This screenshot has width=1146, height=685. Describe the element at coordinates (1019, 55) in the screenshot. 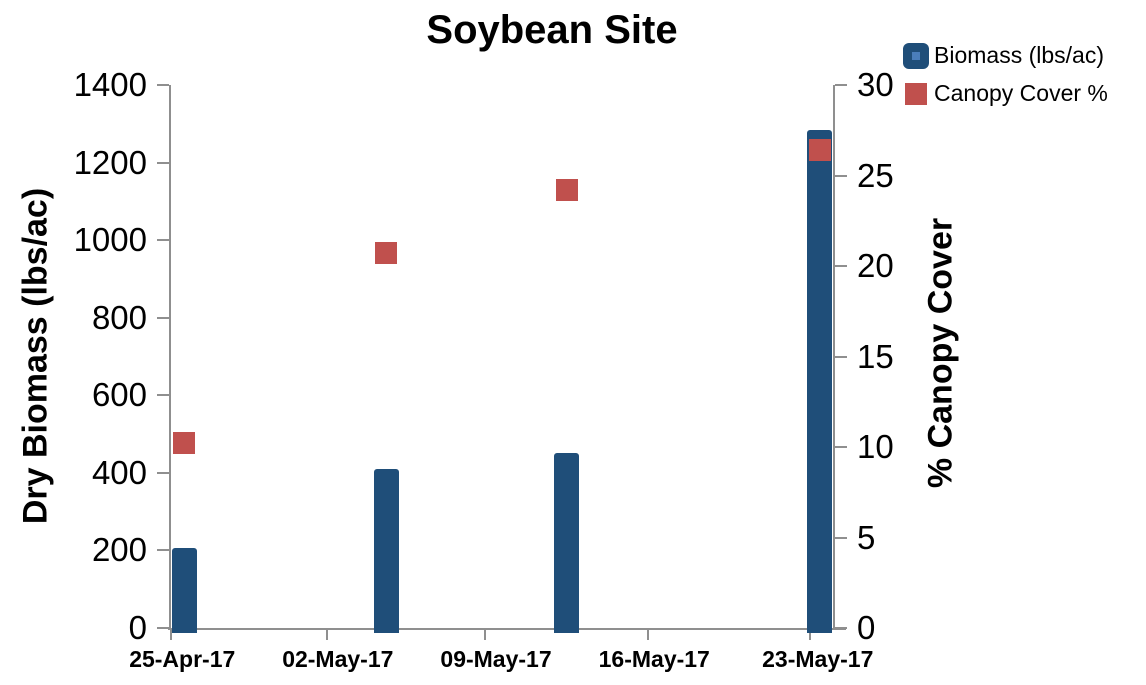

I see `legend-label-biomass: Biomass (lbs/ac)` at that location.